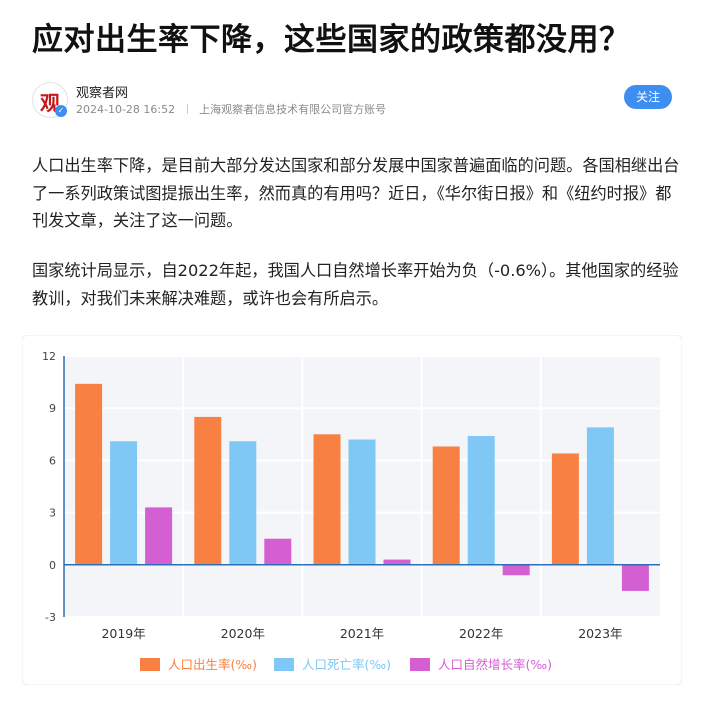 The width and height of the screenshot is (720, 704). Describe the element at coordinates (212, 664) in the screenshot. I see `legend-label: 人口出生率(‰)` at that location.